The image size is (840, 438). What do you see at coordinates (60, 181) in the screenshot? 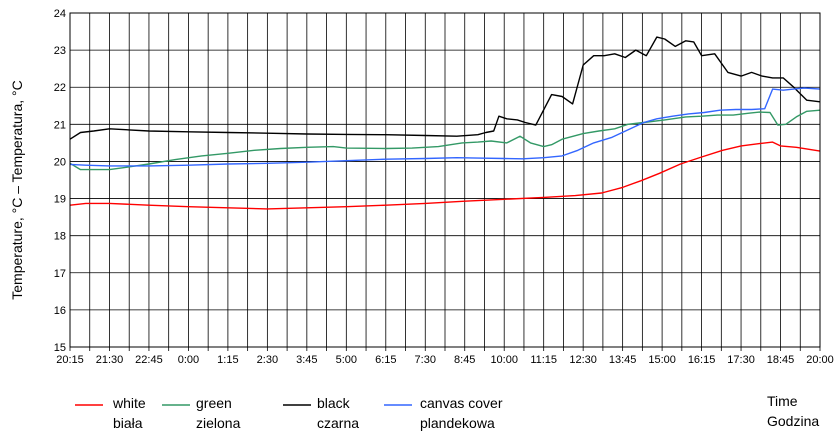
I see `y-axis-ticks: 15 16 17 18 19 20 21 22 23 24` at bounding box center [60, 181].